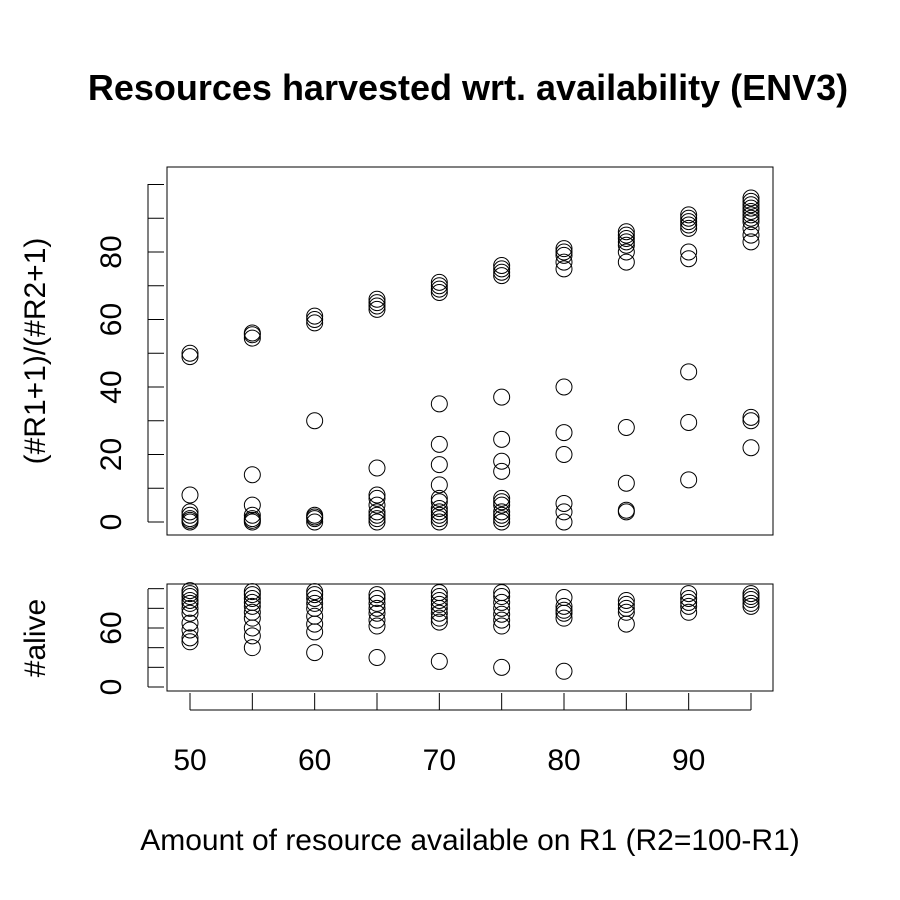  I want to click on x-tick-label: 60, so click(314, 760).